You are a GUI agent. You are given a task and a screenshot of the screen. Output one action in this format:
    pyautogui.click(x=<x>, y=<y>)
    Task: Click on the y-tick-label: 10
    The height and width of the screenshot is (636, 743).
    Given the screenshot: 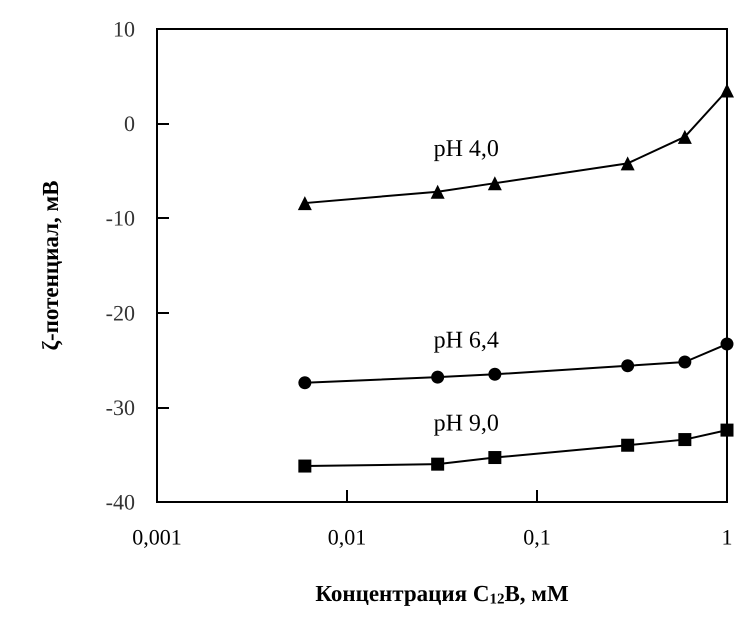 What is the action you would take?
    pyautogui.click(x=124, y=29)
    